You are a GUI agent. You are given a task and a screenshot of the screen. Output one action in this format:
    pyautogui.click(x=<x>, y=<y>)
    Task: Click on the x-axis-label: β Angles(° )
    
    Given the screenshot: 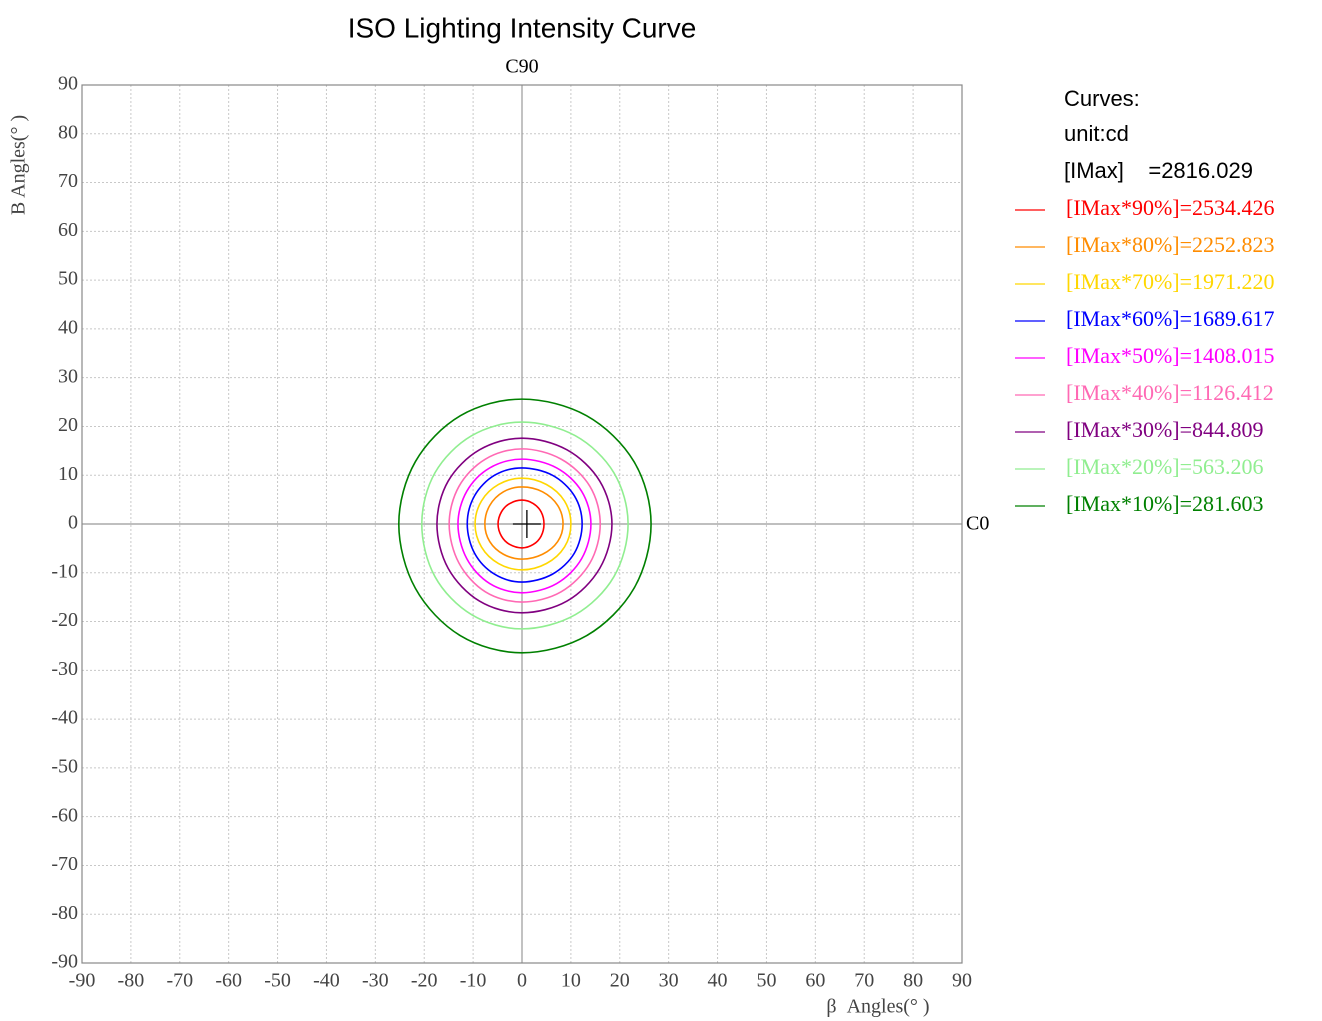 What is the action you would take?
    pyautogui.click(x=877, y=1007)
    